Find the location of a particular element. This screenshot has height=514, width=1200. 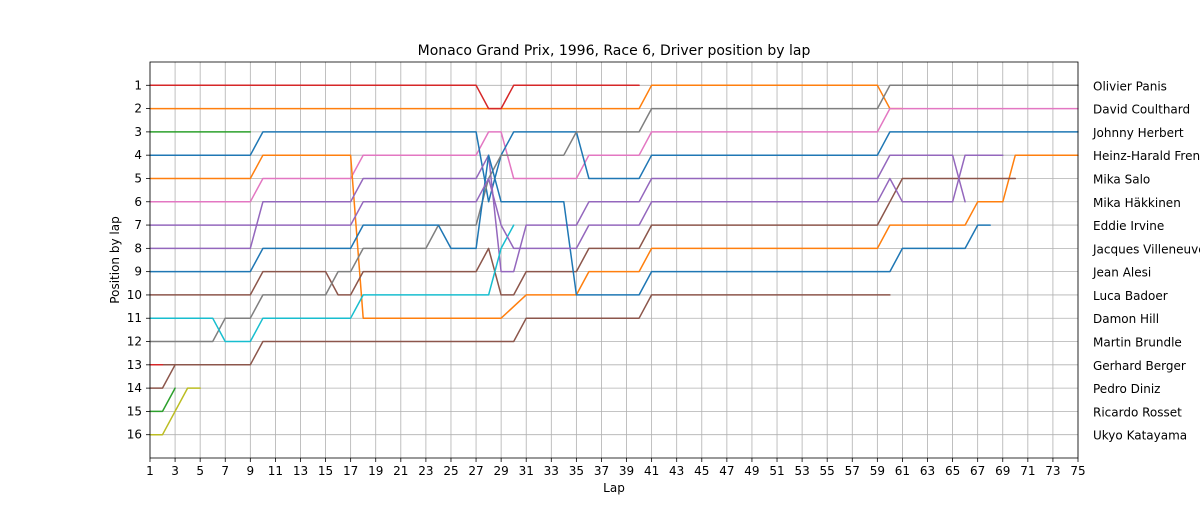

x-tick-label: 15 is located at coordinates (325, 471).